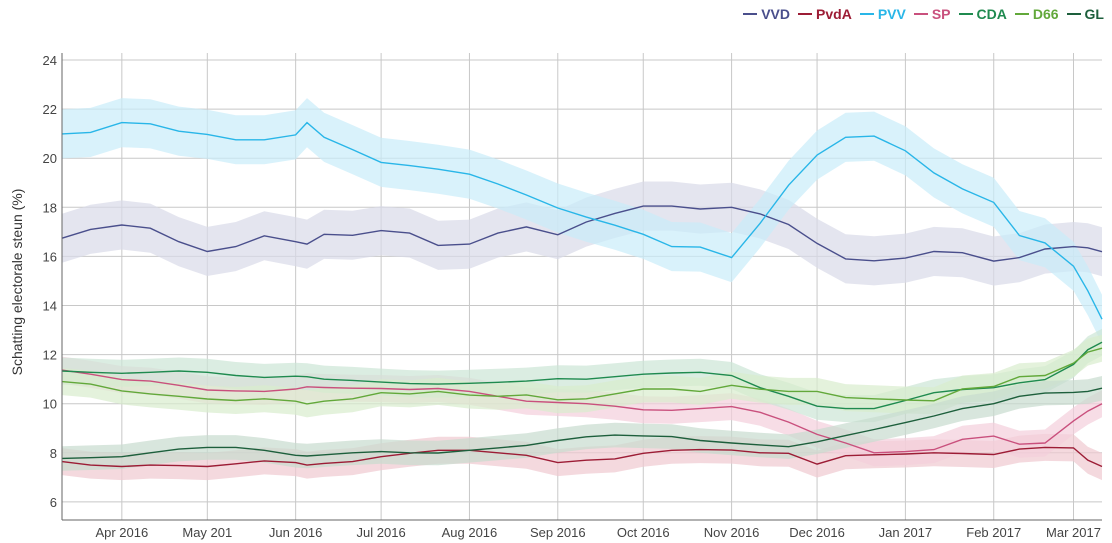  What do you see at coordinates (207, 532) in the screenshot?
I see `x-tick-label: May 201` at bounding box center [207, 532].